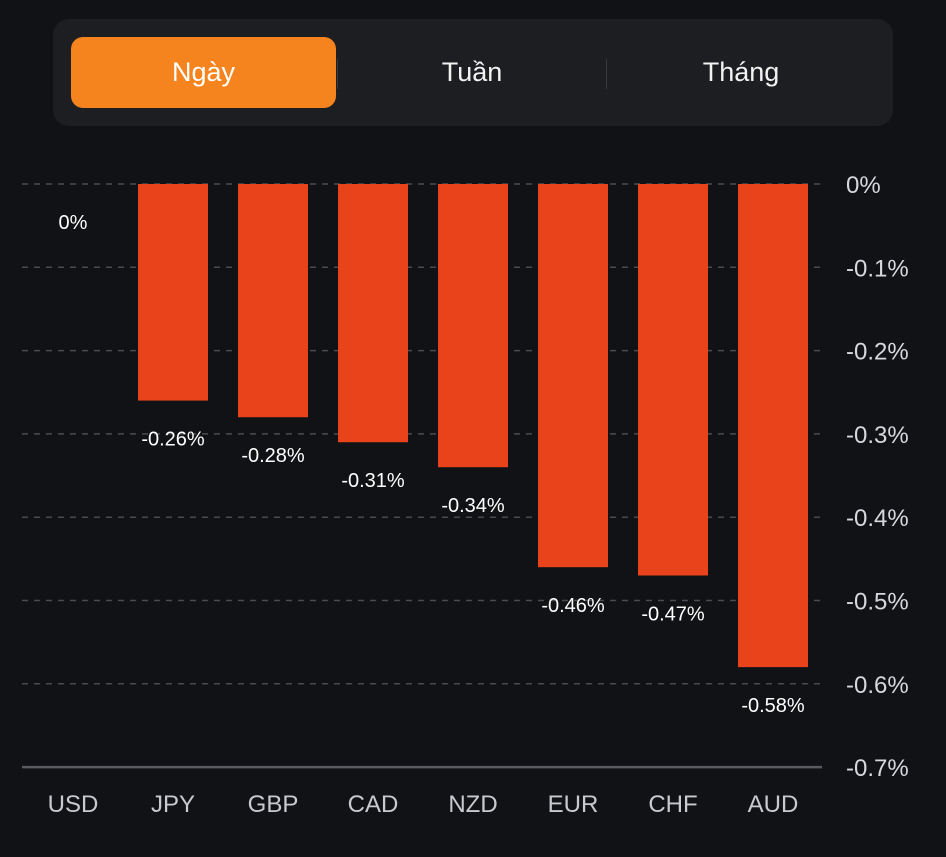 This screenshot has width=946, height=857. Describe the element at coordinates (773, 706) in the screenshot. I see `data-label: -0.58%` at that location.